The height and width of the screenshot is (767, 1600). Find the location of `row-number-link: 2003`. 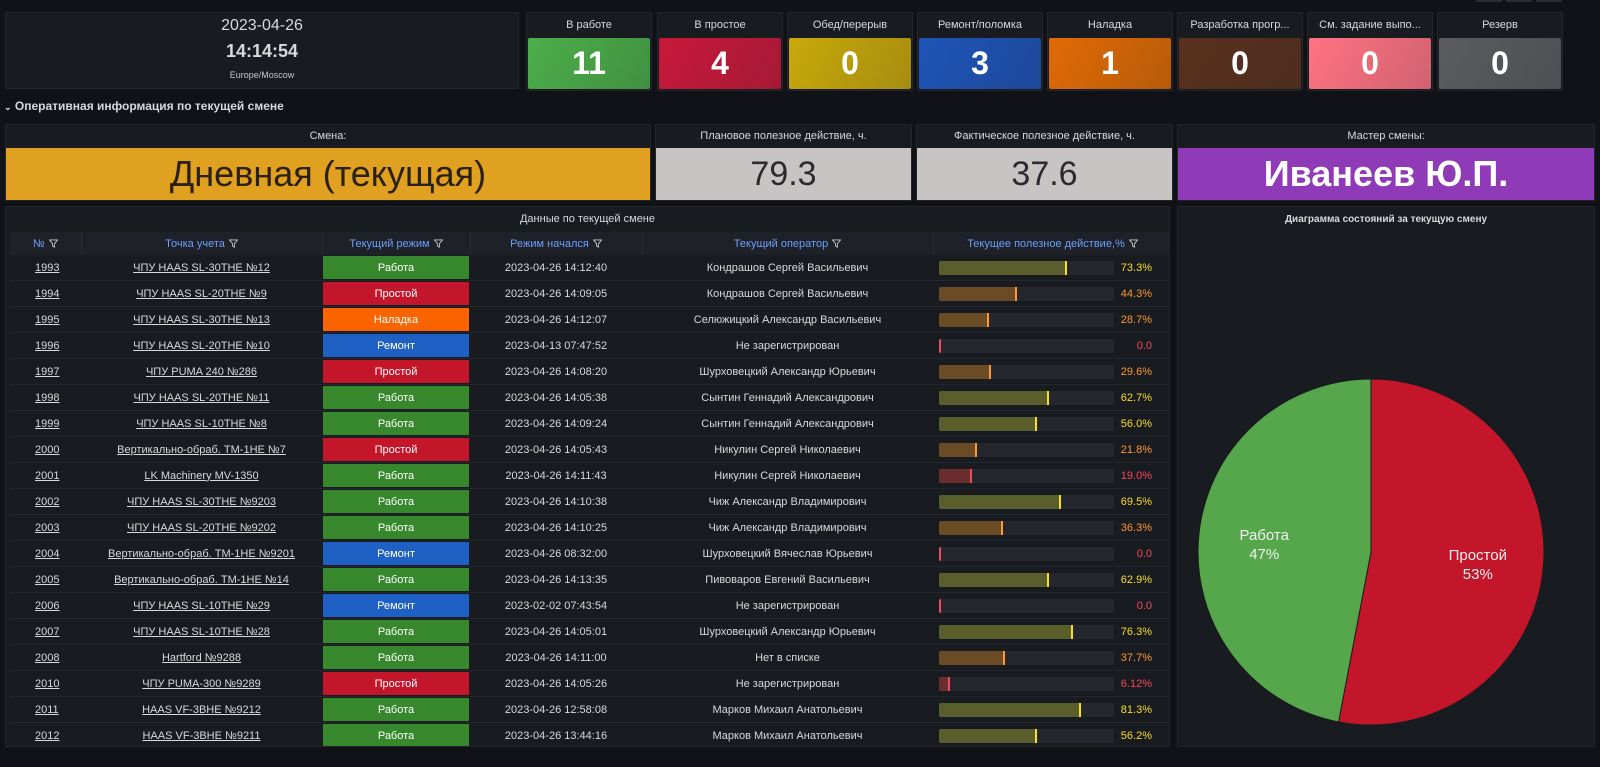

row-number-link: 2003 is located at coordinates (47, 527).